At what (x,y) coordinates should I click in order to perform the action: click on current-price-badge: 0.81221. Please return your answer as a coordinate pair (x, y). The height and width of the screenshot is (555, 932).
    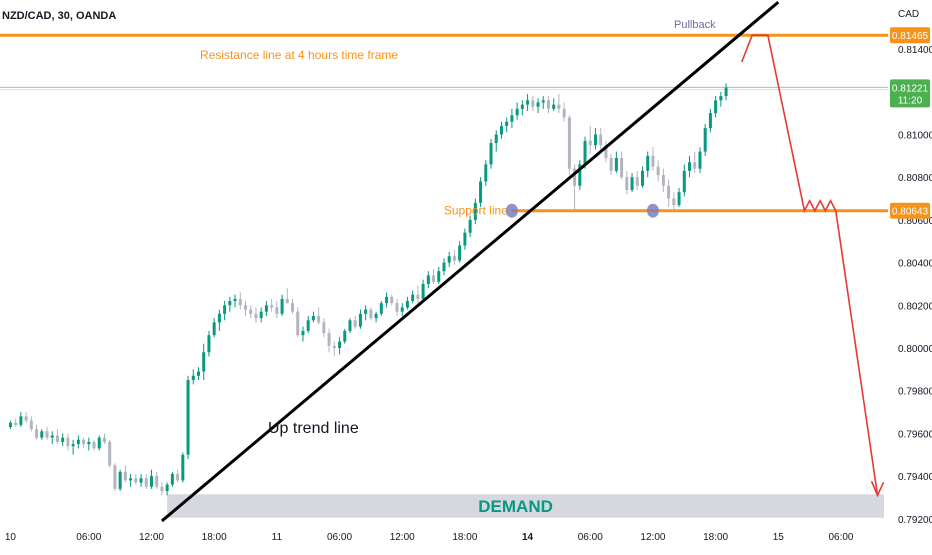
    Looking at the image, I should click on (910, 88).